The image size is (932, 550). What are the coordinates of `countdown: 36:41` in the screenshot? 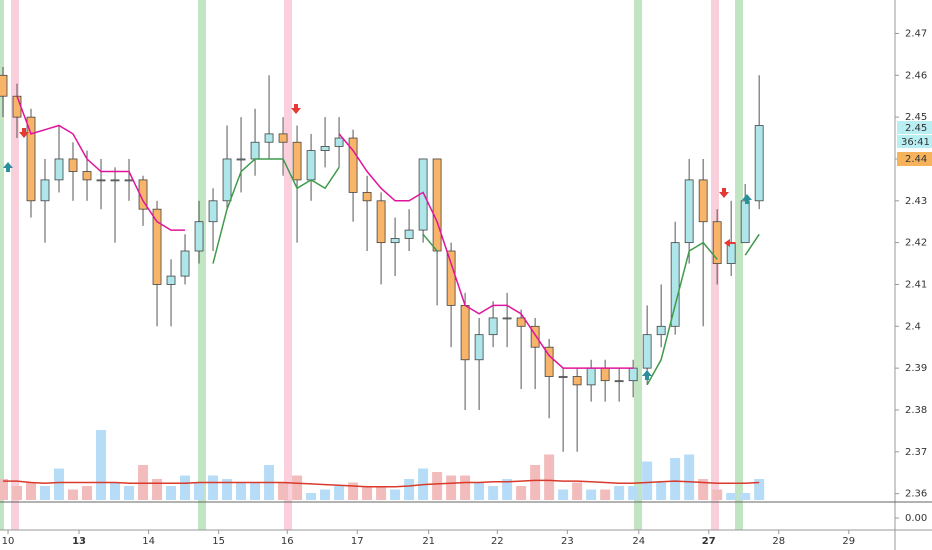 It's located at (915, 142).